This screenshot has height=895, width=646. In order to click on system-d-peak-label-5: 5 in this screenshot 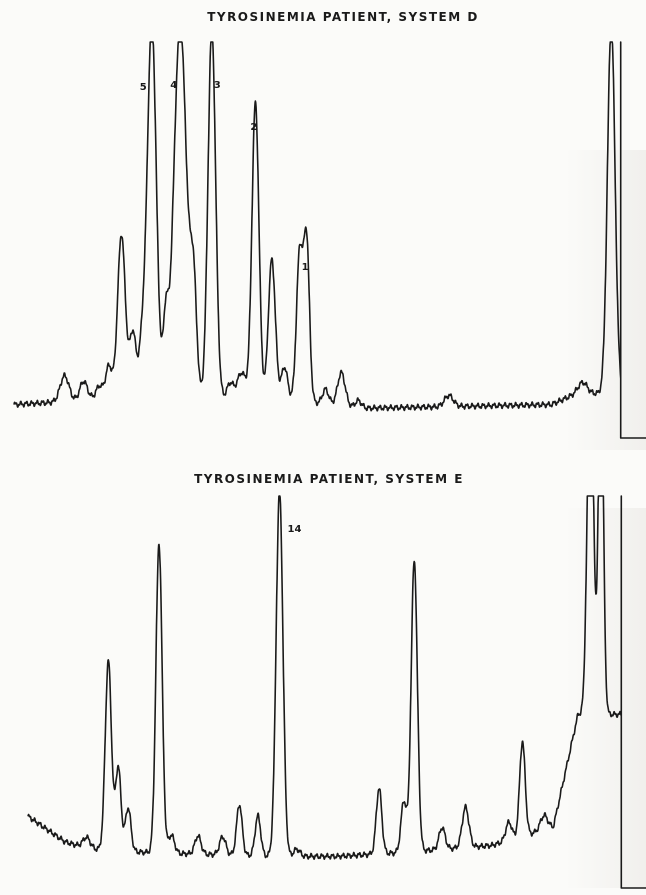, I will do `click(143, 87)`.